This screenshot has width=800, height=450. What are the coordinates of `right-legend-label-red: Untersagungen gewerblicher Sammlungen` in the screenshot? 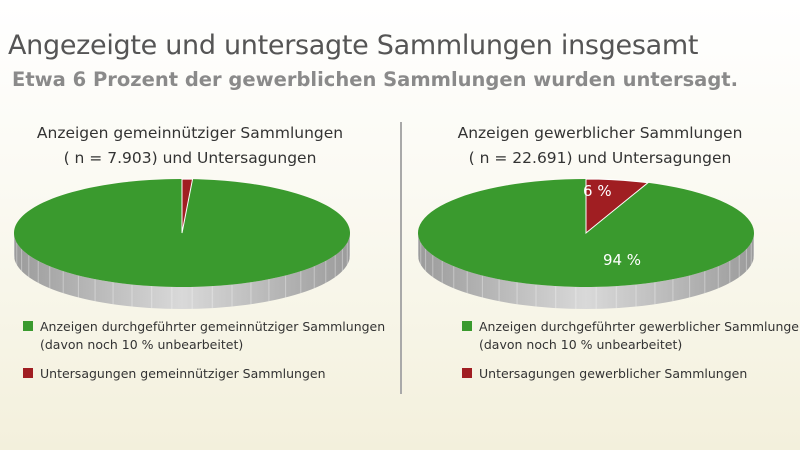 It's located at (613, 373).